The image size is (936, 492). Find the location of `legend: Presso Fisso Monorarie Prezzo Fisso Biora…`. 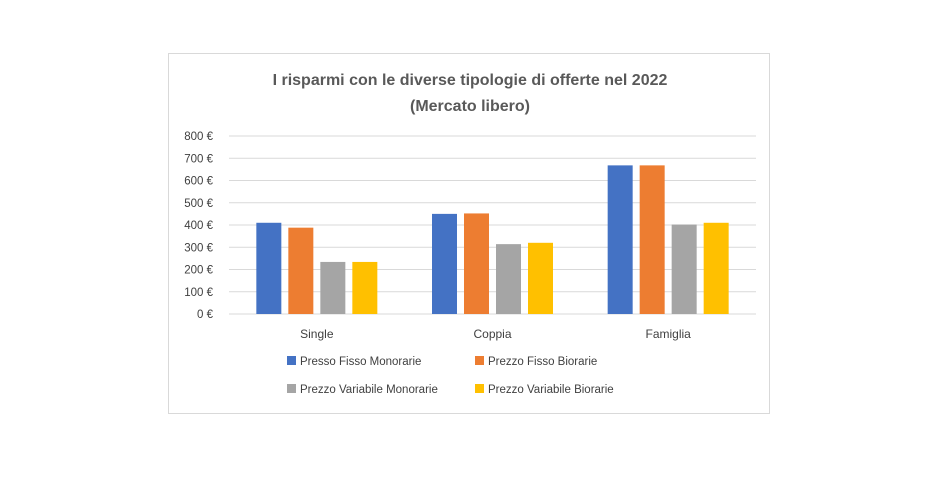

legend: Presso Fisso Monorarie Prezzo Fisso Biora… is located at coordinates (450, 376).